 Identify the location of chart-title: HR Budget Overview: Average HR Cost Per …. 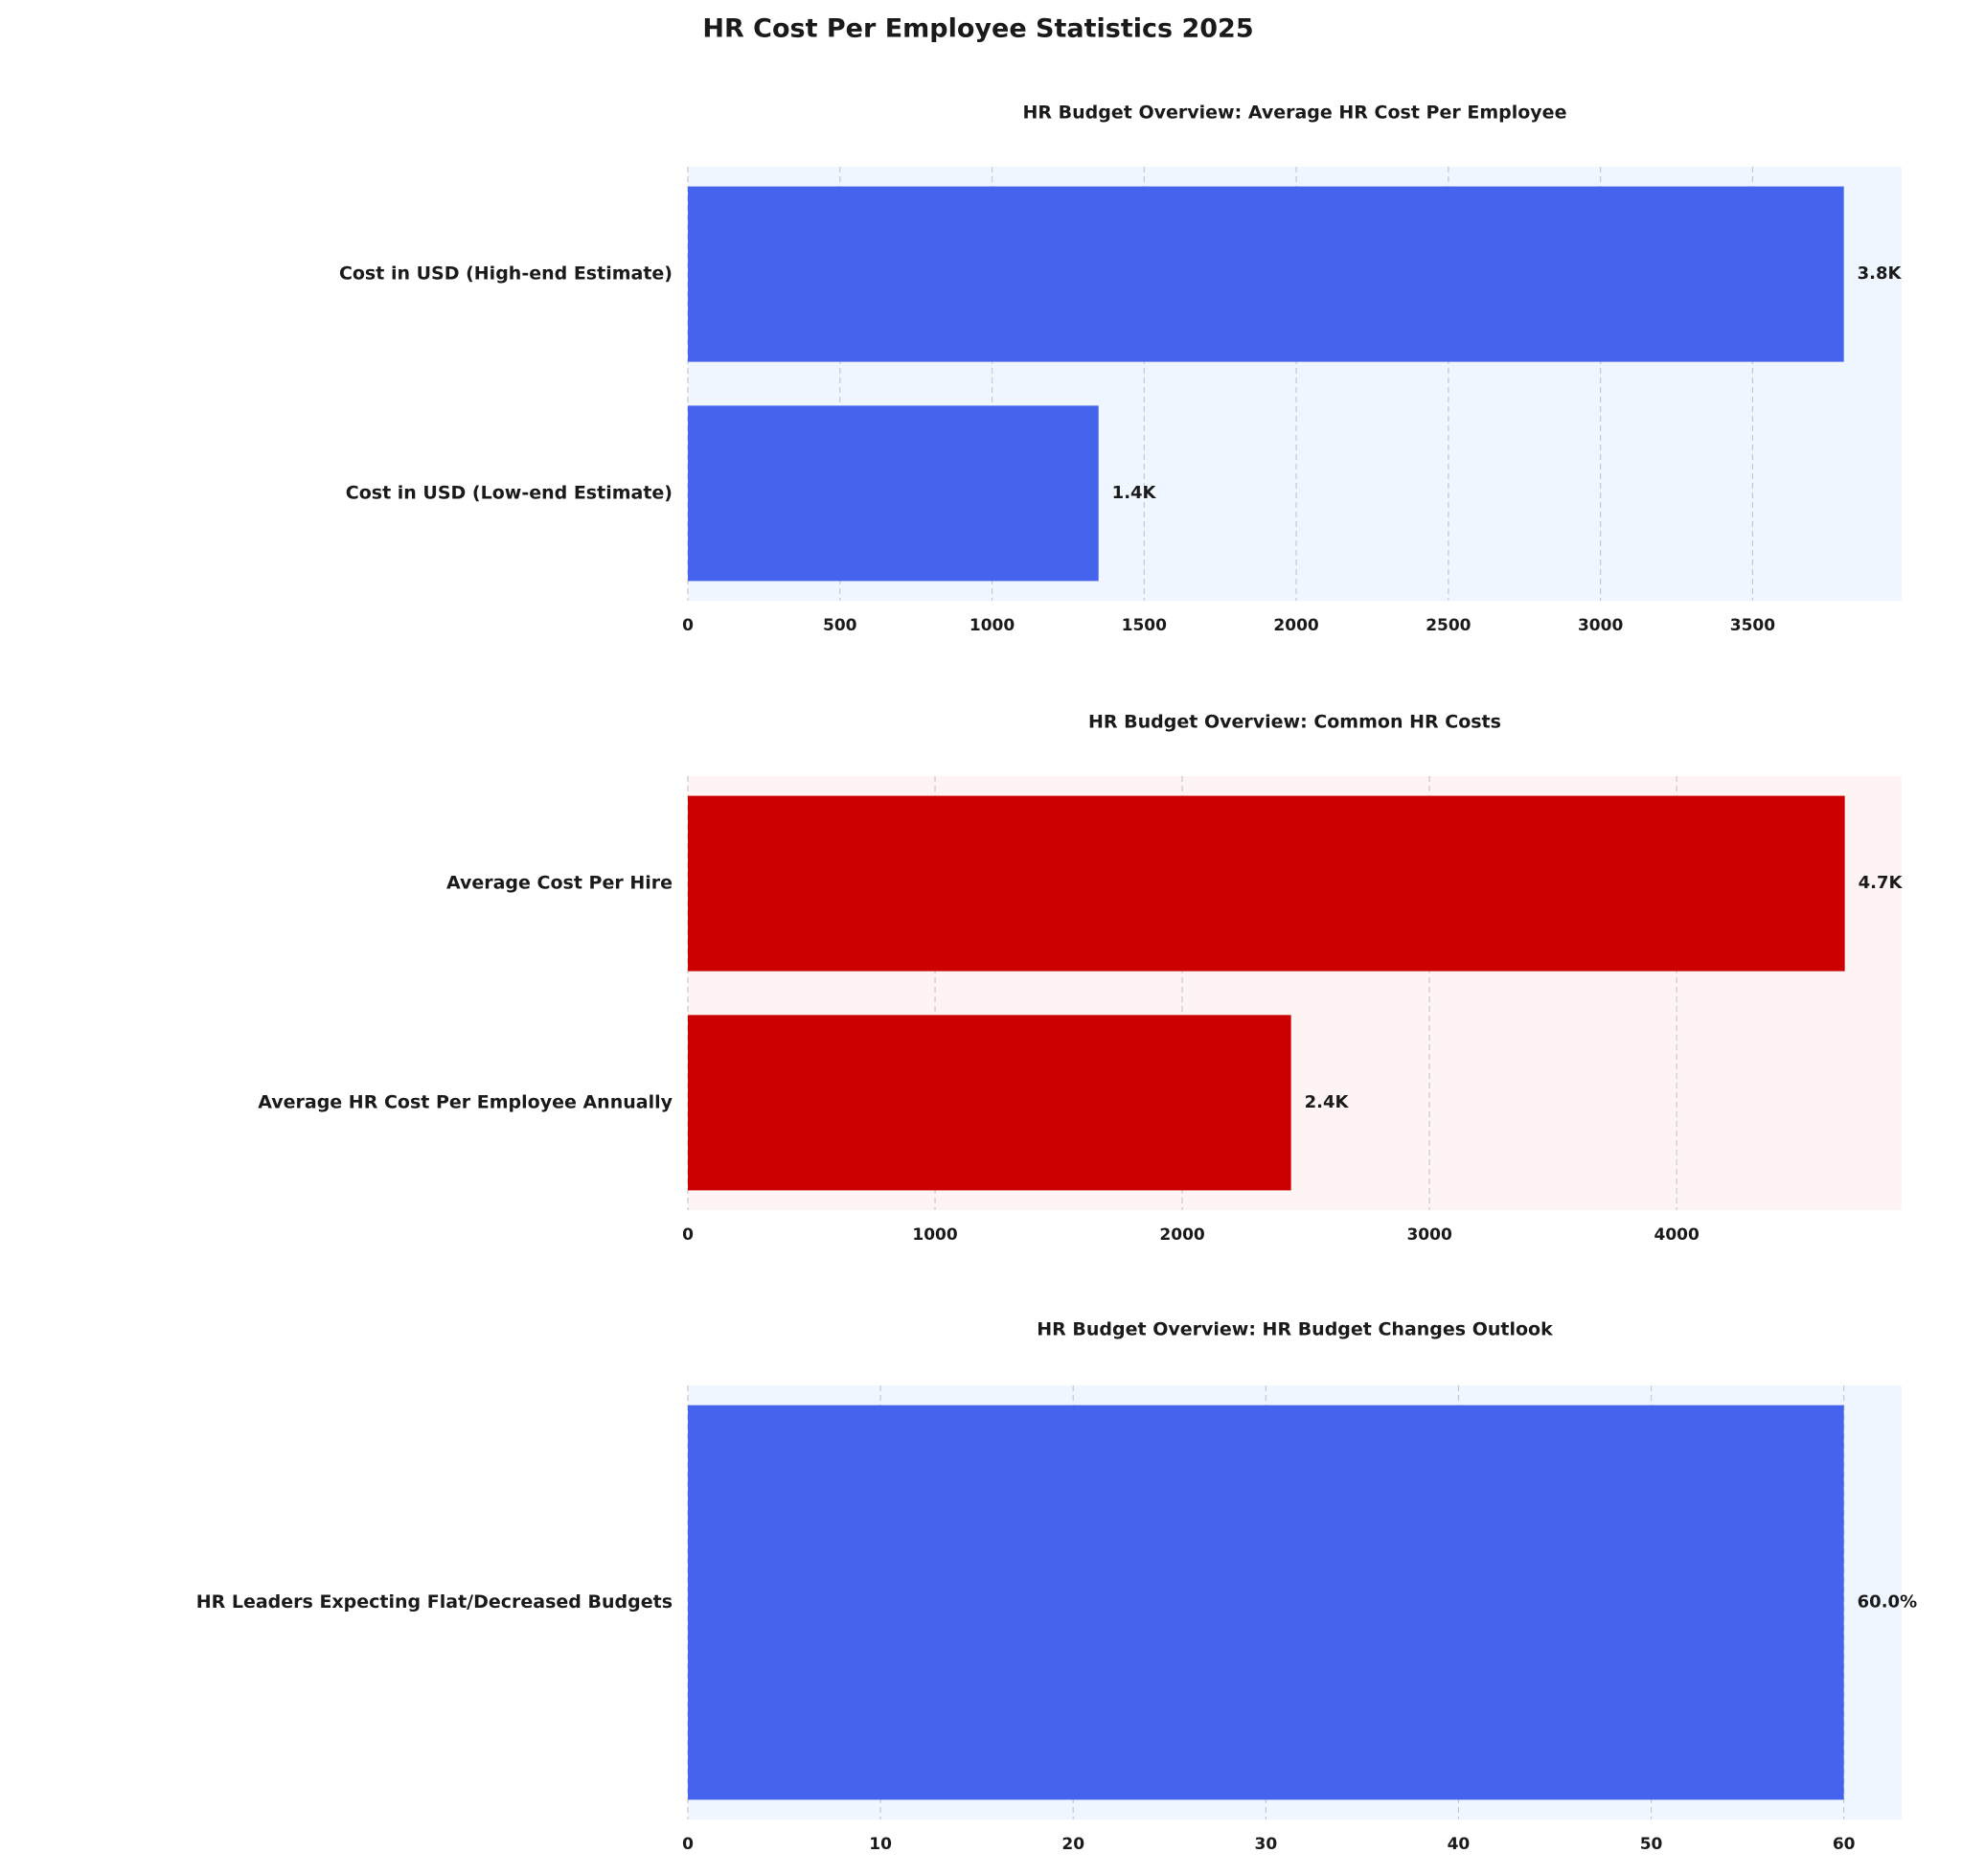
(1295, 113).